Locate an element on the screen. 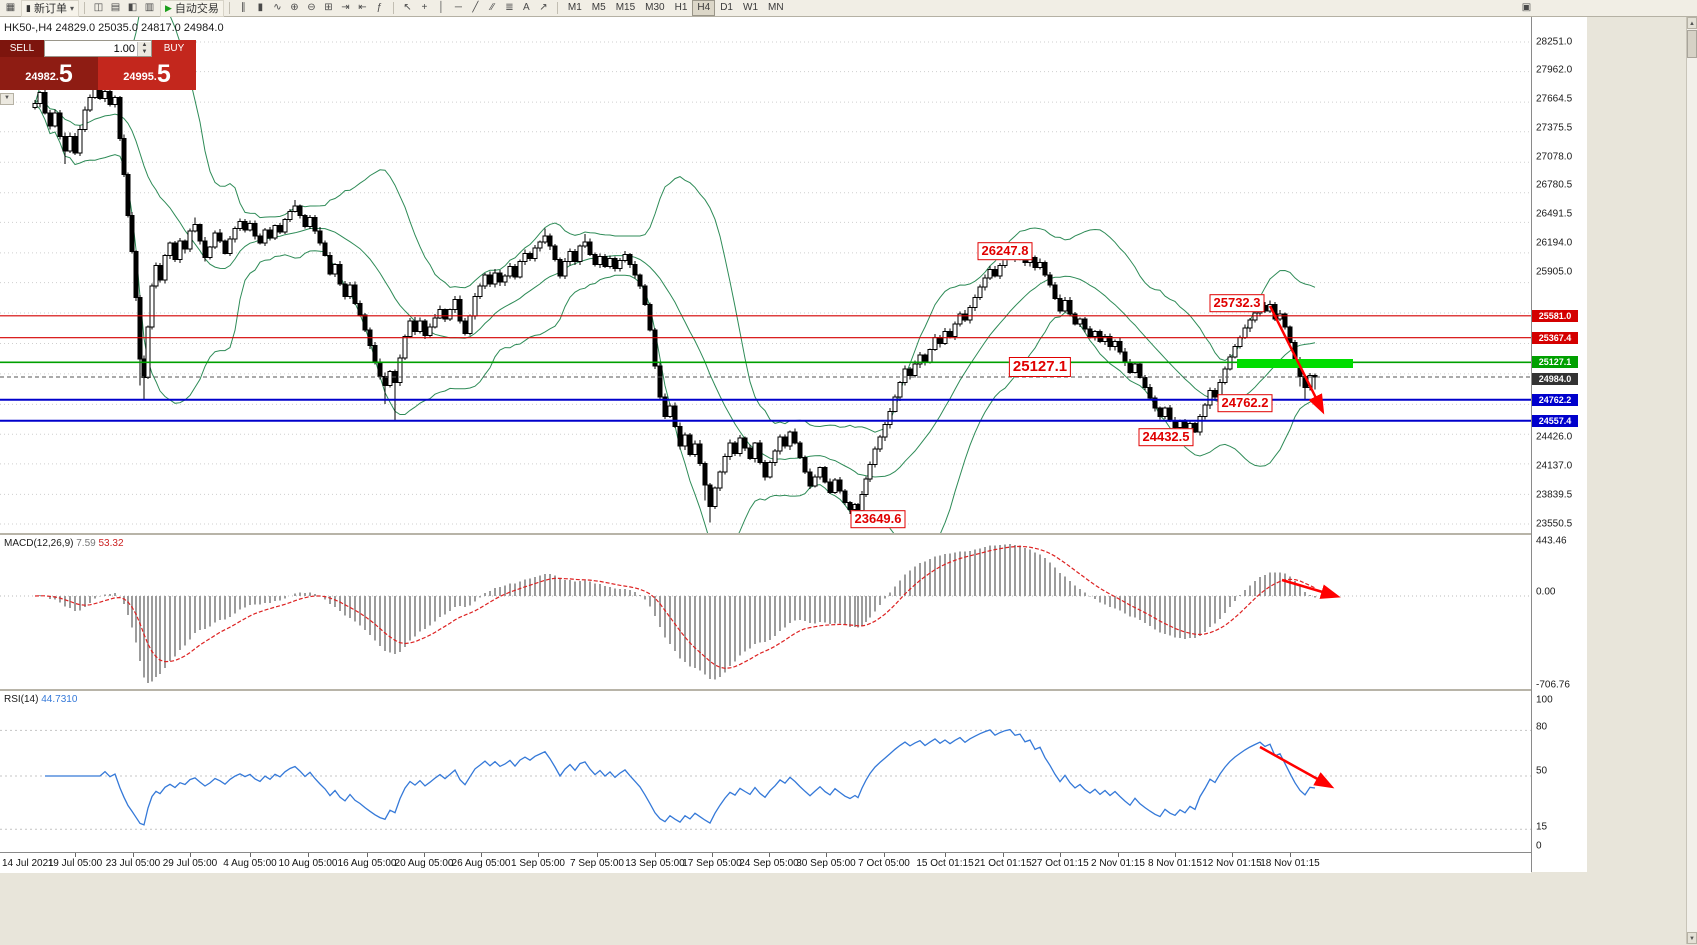  buy-button: 24995. 5 is located at coordinates (147, 73).